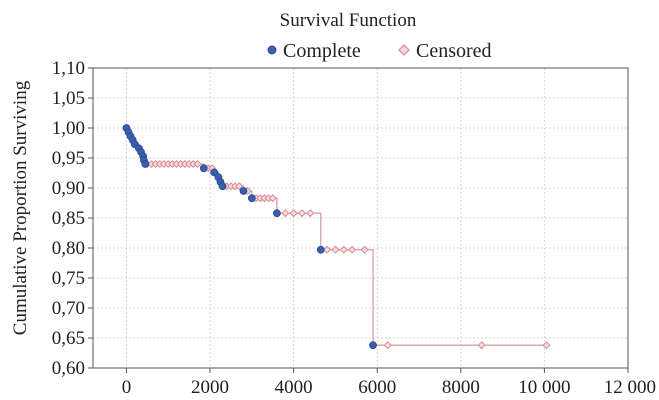  I want to click on y-tick-label: 1,10, so click(68, 68).